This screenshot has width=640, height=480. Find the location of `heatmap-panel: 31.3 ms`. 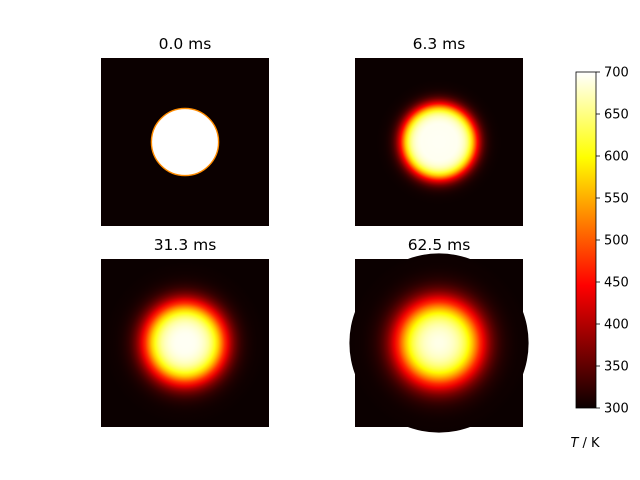

heatmap-panel: 31.3 ms is located at coordinates (185, 331).